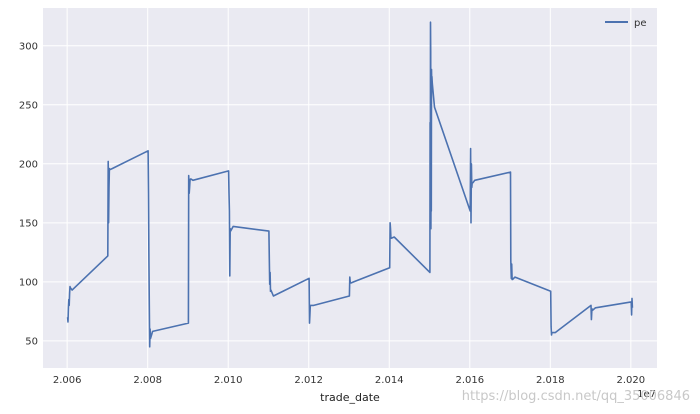 The image size is (700, 414). I want to click on legend-label-pe: pe, so click(640, 23).